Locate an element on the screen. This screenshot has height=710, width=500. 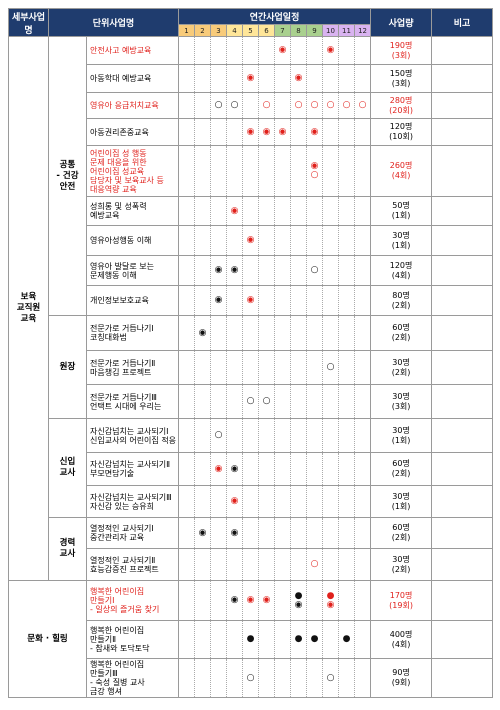
unit-cell: 안전사고 예방교육 is located at coordinates (132, 50).